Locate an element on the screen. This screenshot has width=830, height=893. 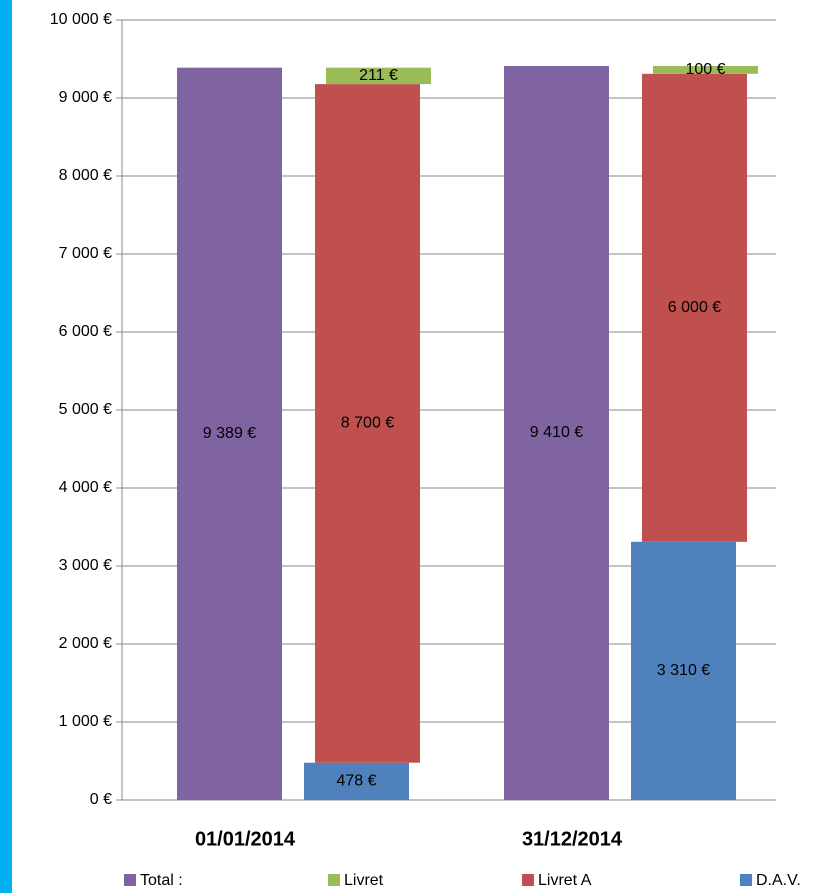
legend-label: Livret is located at coordinates (364, 880).